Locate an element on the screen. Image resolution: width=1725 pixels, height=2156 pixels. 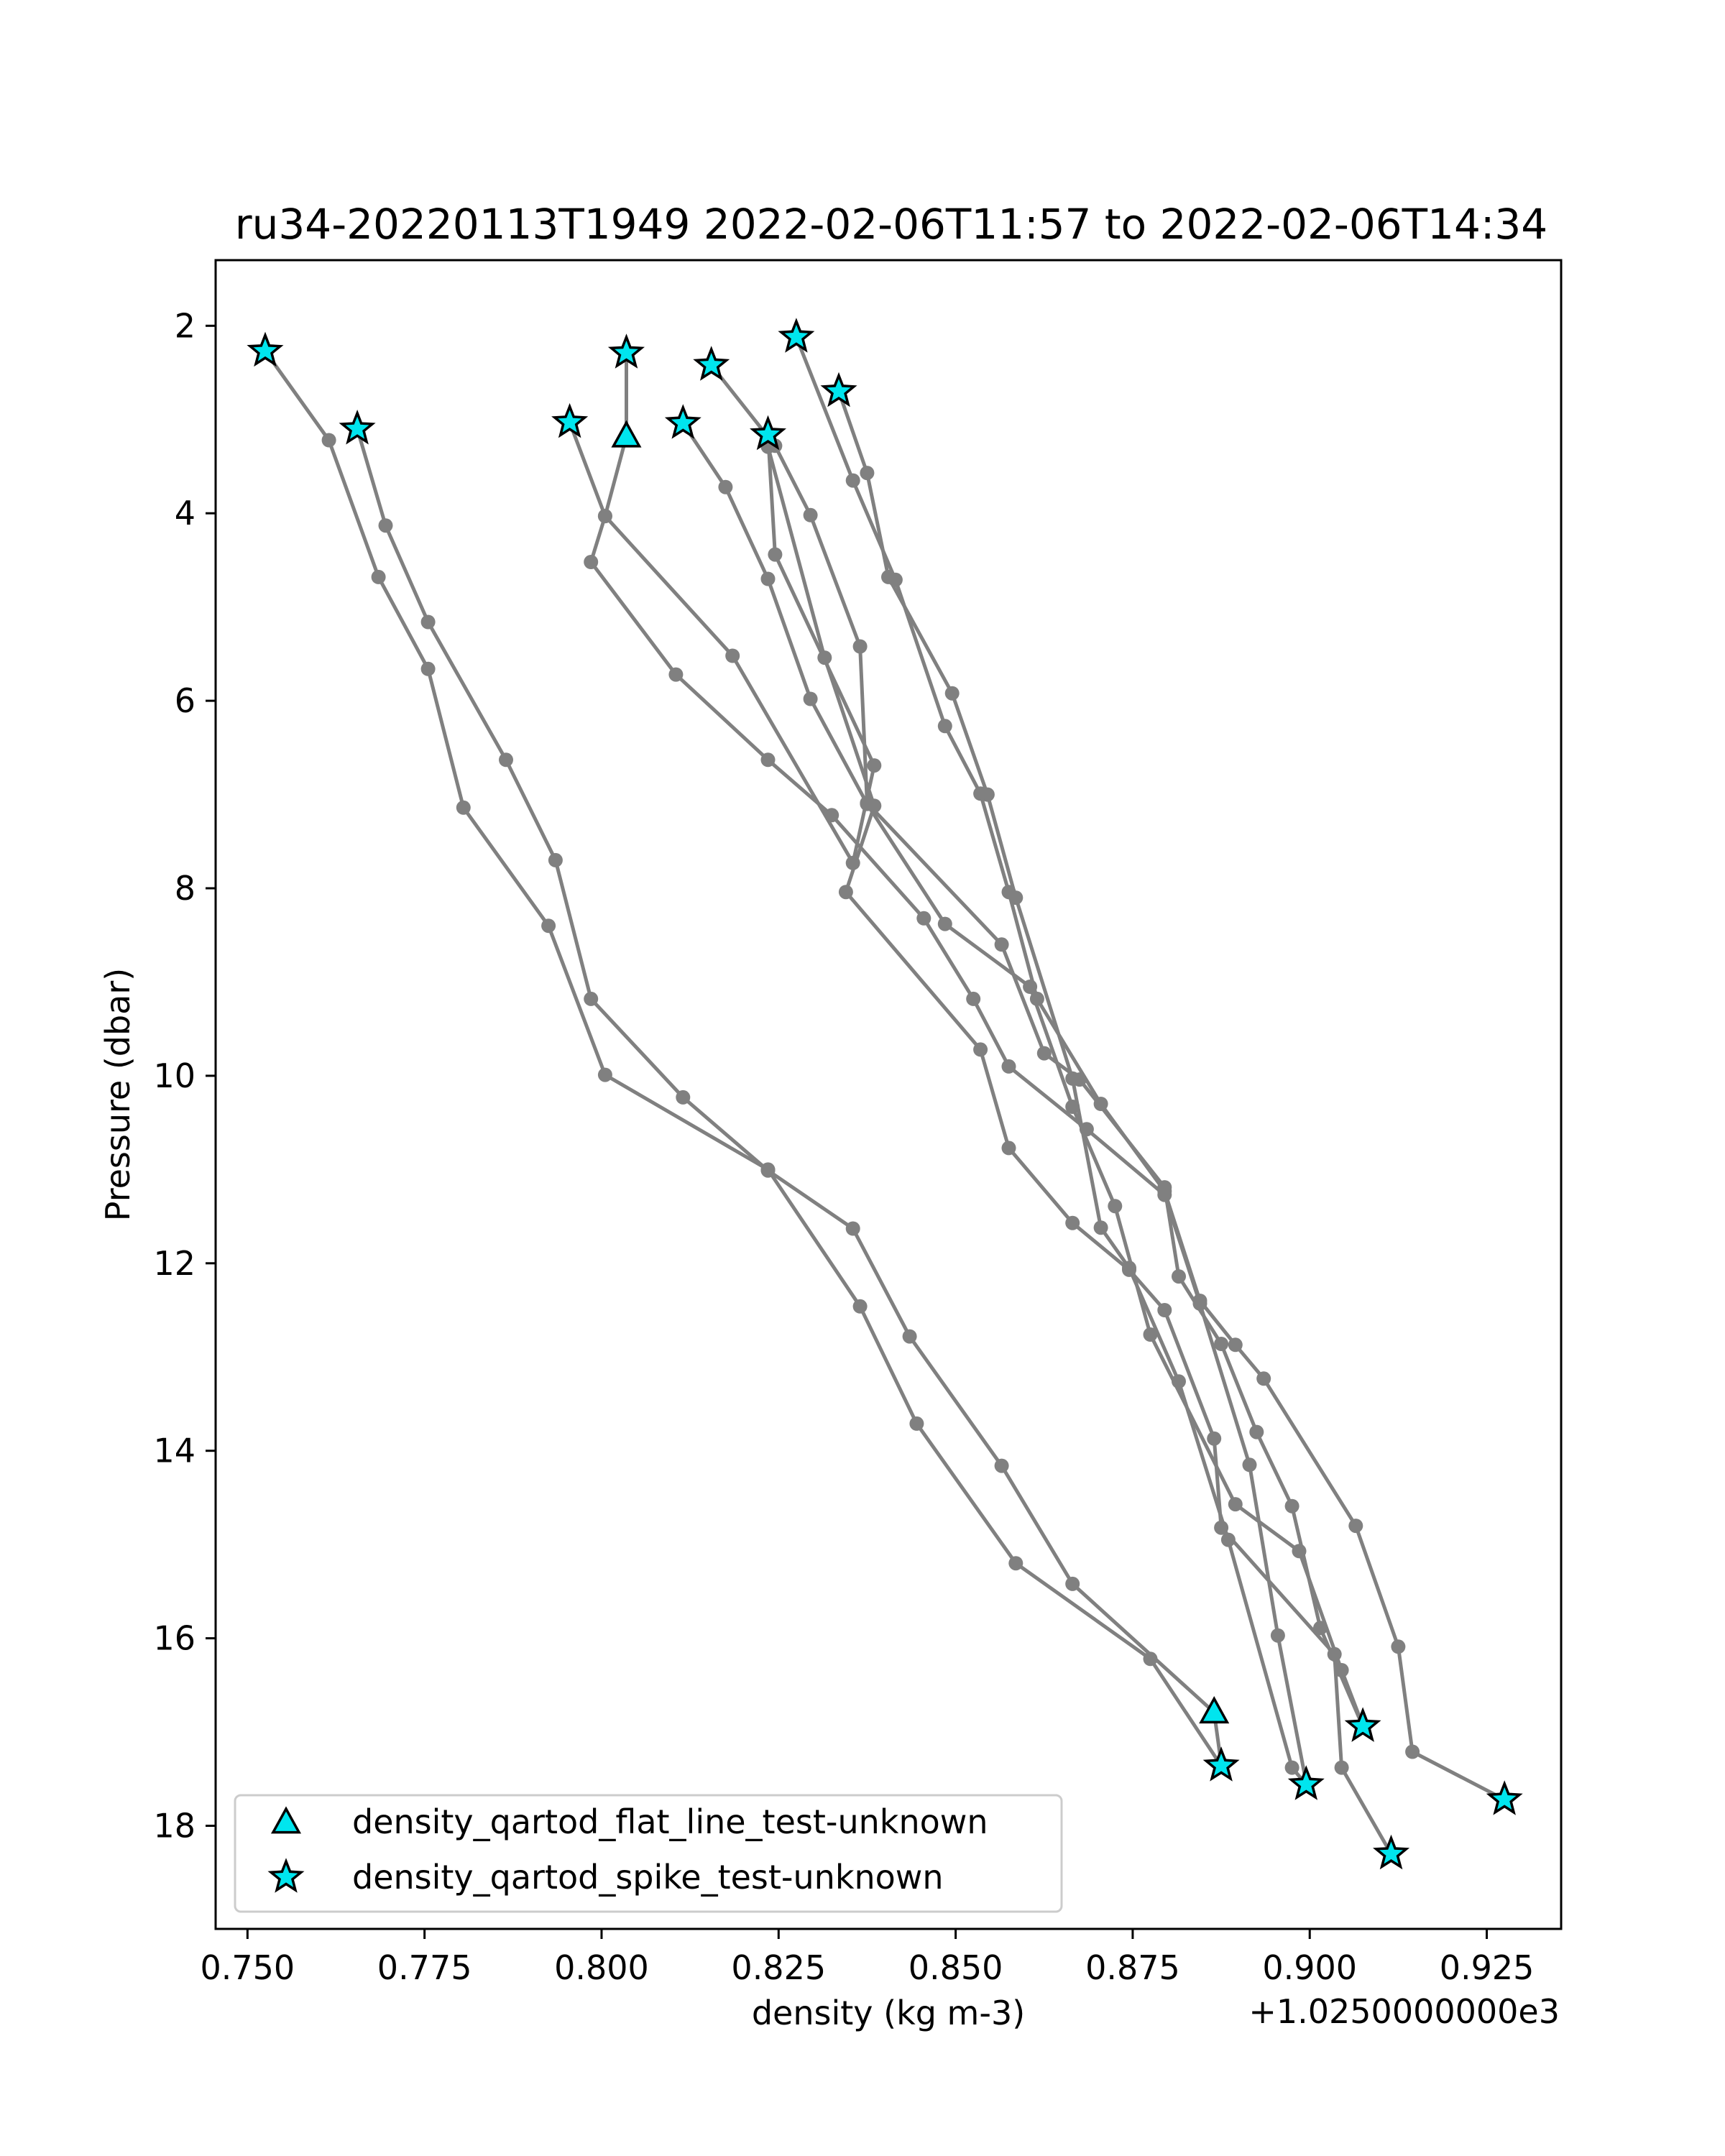
y-axis-ticks: 2 4 6 8 10 12 14 16 18 is located at coordinates (184, 1076).